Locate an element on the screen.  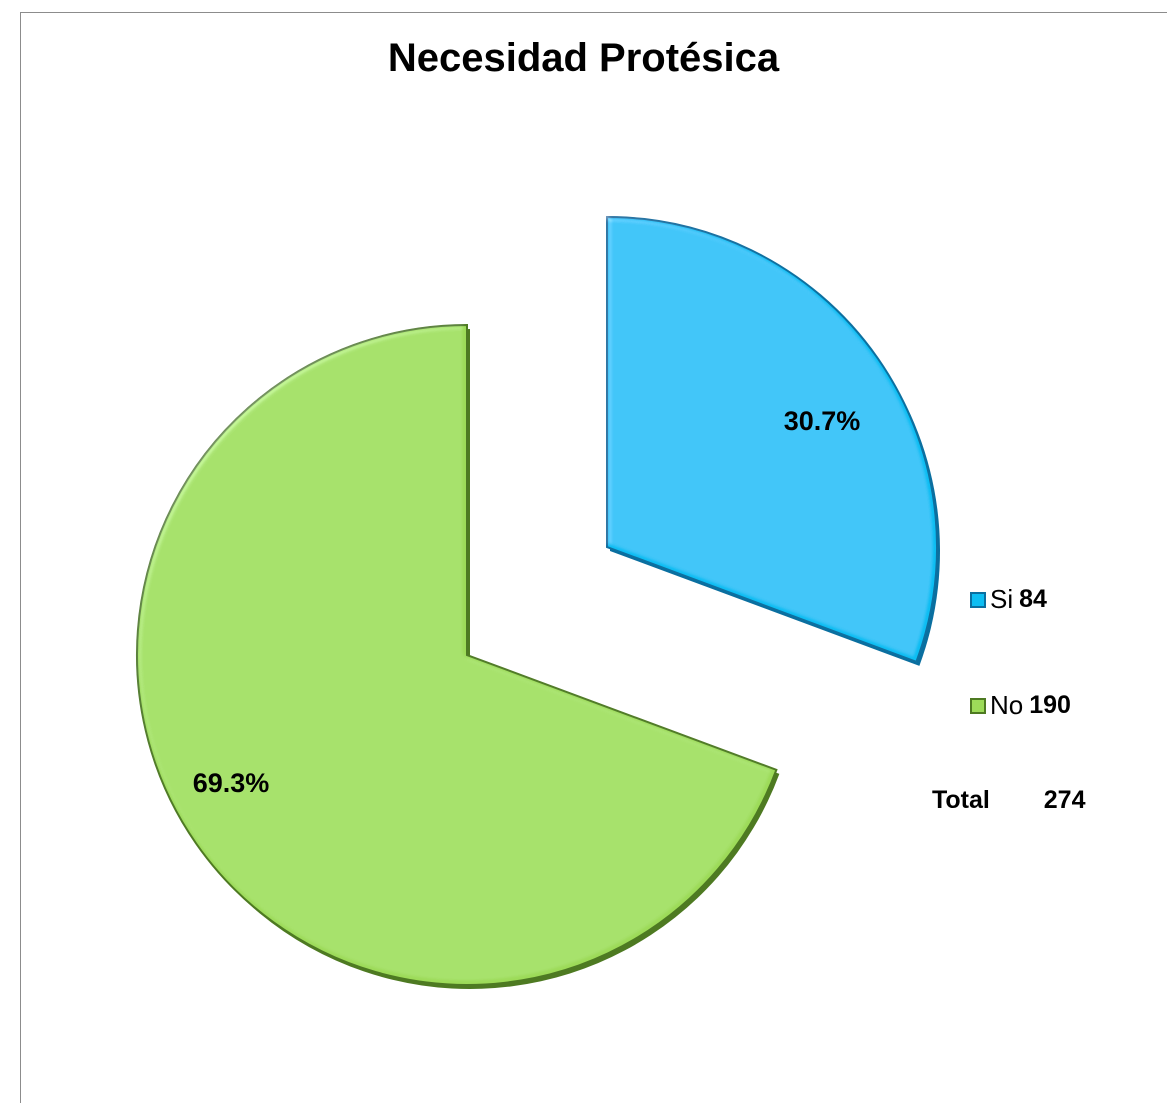
legend-item-no: No 190 is located at coordinates (1020, 705).